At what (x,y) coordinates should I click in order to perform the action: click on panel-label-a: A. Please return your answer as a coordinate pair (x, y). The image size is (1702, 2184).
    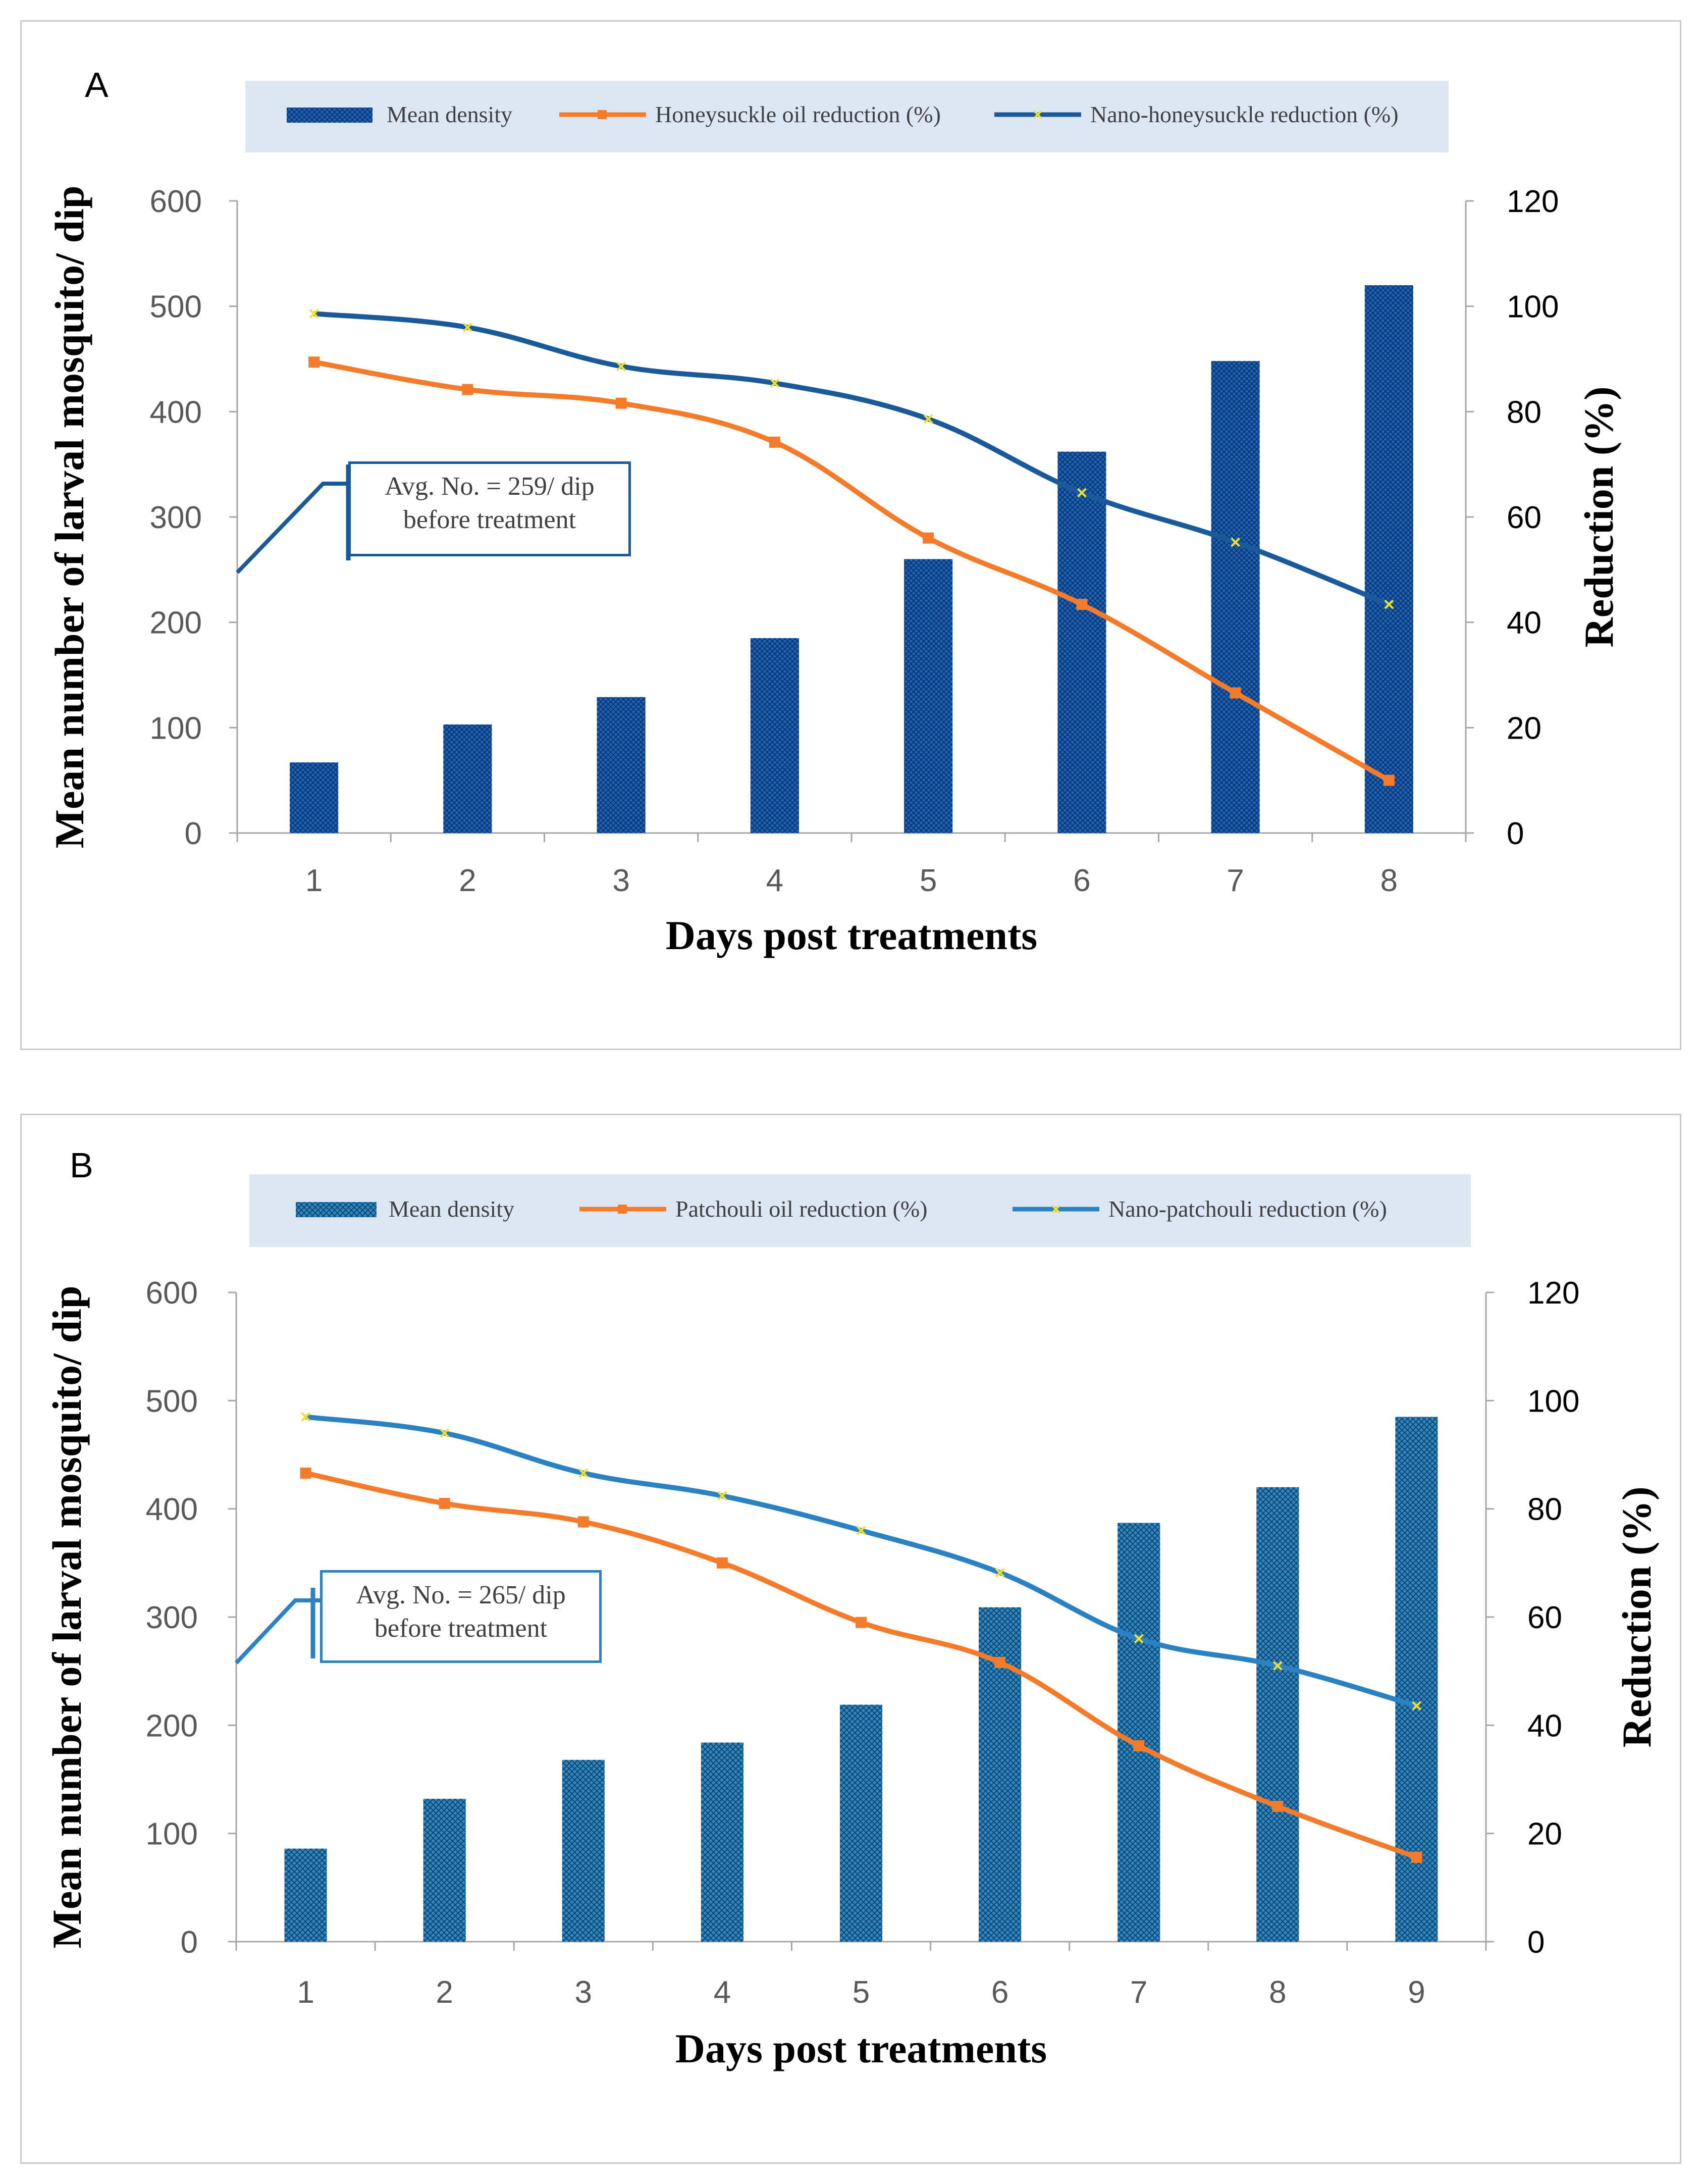
    Looking at the image, I should click on (97, 85).